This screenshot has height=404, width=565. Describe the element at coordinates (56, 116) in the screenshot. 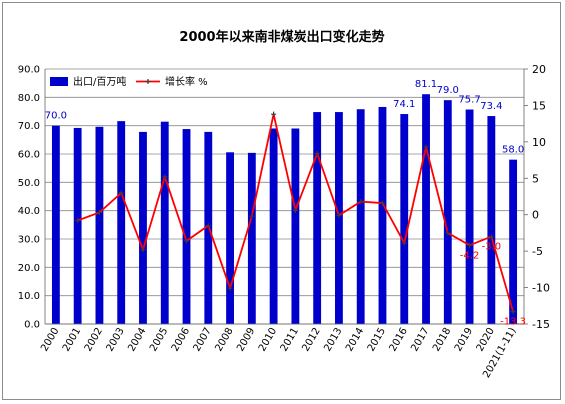

I see `bar-value-label: 70.0` at that location.